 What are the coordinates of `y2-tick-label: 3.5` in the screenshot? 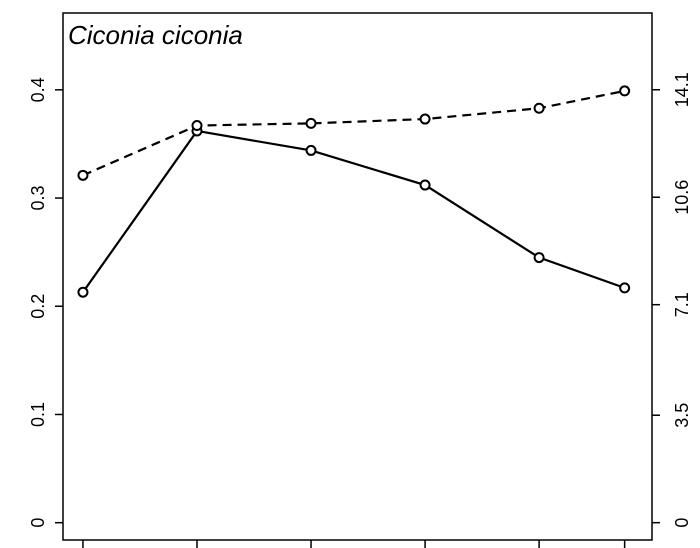 It's located at (682, 415).